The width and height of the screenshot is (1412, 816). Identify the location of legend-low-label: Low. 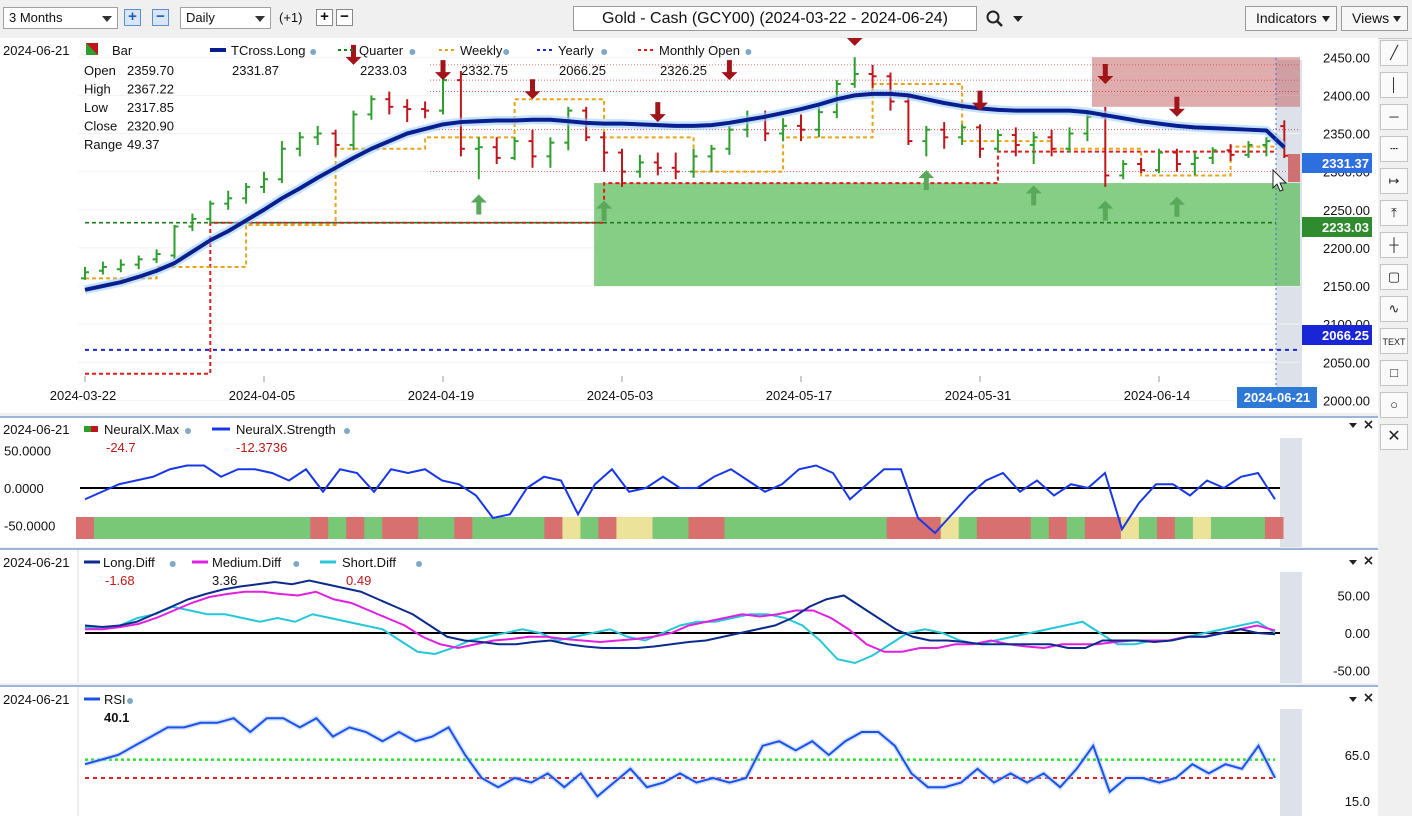
(96, 107).